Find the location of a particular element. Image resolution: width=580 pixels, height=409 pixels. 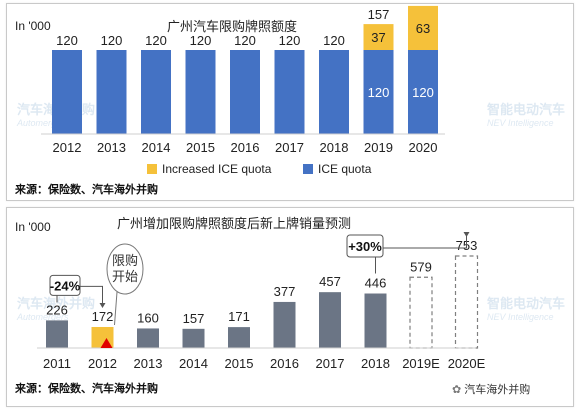

legend-swatch-ice is located at coordinates (308, 169).